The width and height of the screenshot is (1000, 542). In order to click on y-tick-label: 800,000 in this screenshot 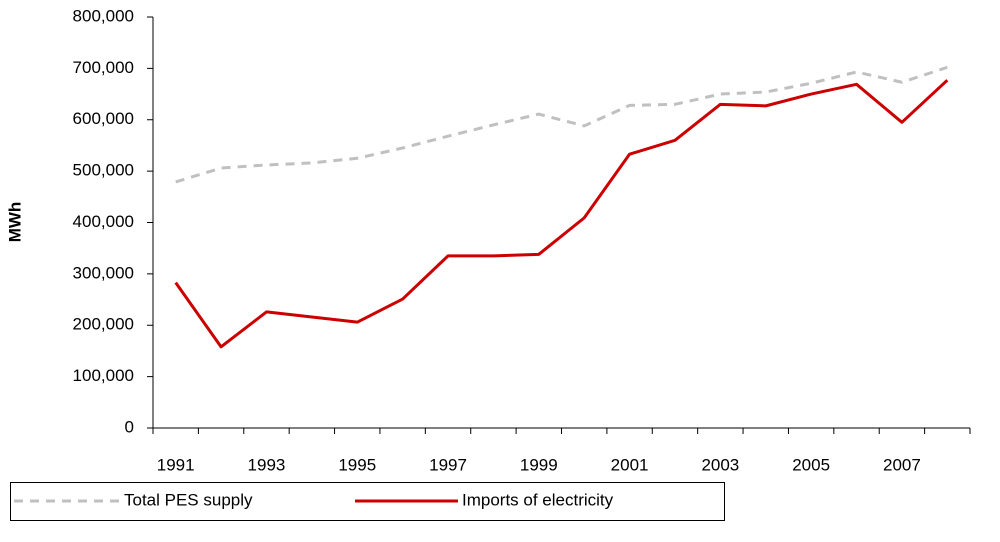, I will do `click(103, 15)`.